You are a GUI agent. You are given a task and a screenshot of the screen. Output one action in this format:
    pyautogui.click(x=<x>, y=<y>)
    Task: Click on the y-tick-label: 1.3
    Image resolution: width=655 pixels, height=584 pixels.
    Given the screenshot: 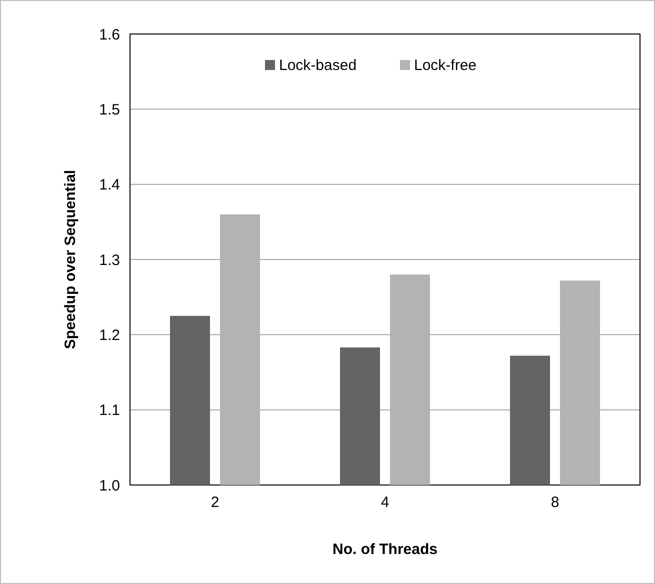 What is the action you would take?
    pyautogui.click(x=109, y=260)
    